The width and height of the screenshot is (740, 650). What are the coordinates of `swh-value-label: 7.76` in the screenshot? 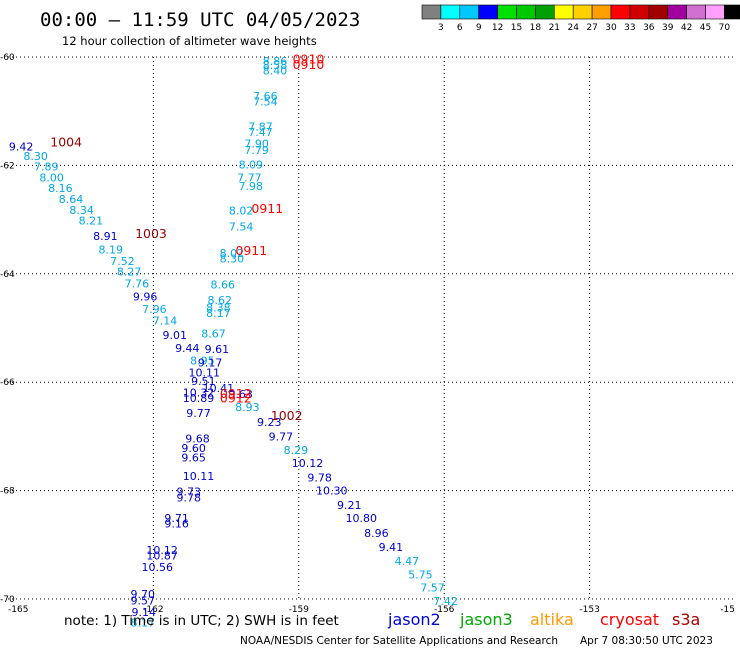 It's located at (137, 284).